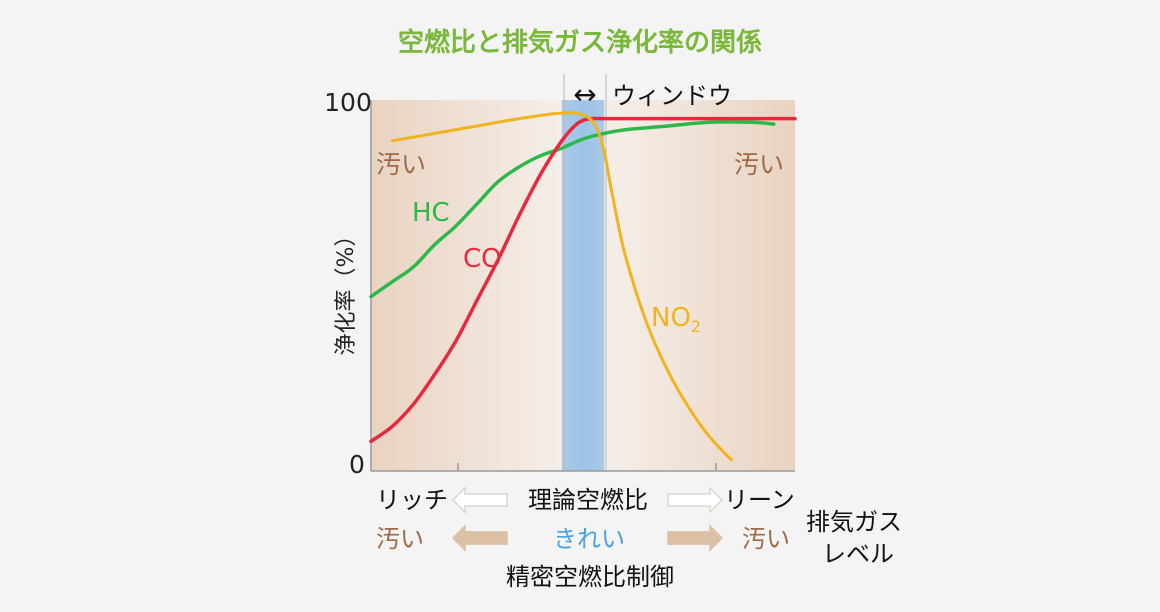 This screenshot has width=1160, height=612. I want to click on exhaust-level-label-line1: 排気ガス, so click(854, 522).